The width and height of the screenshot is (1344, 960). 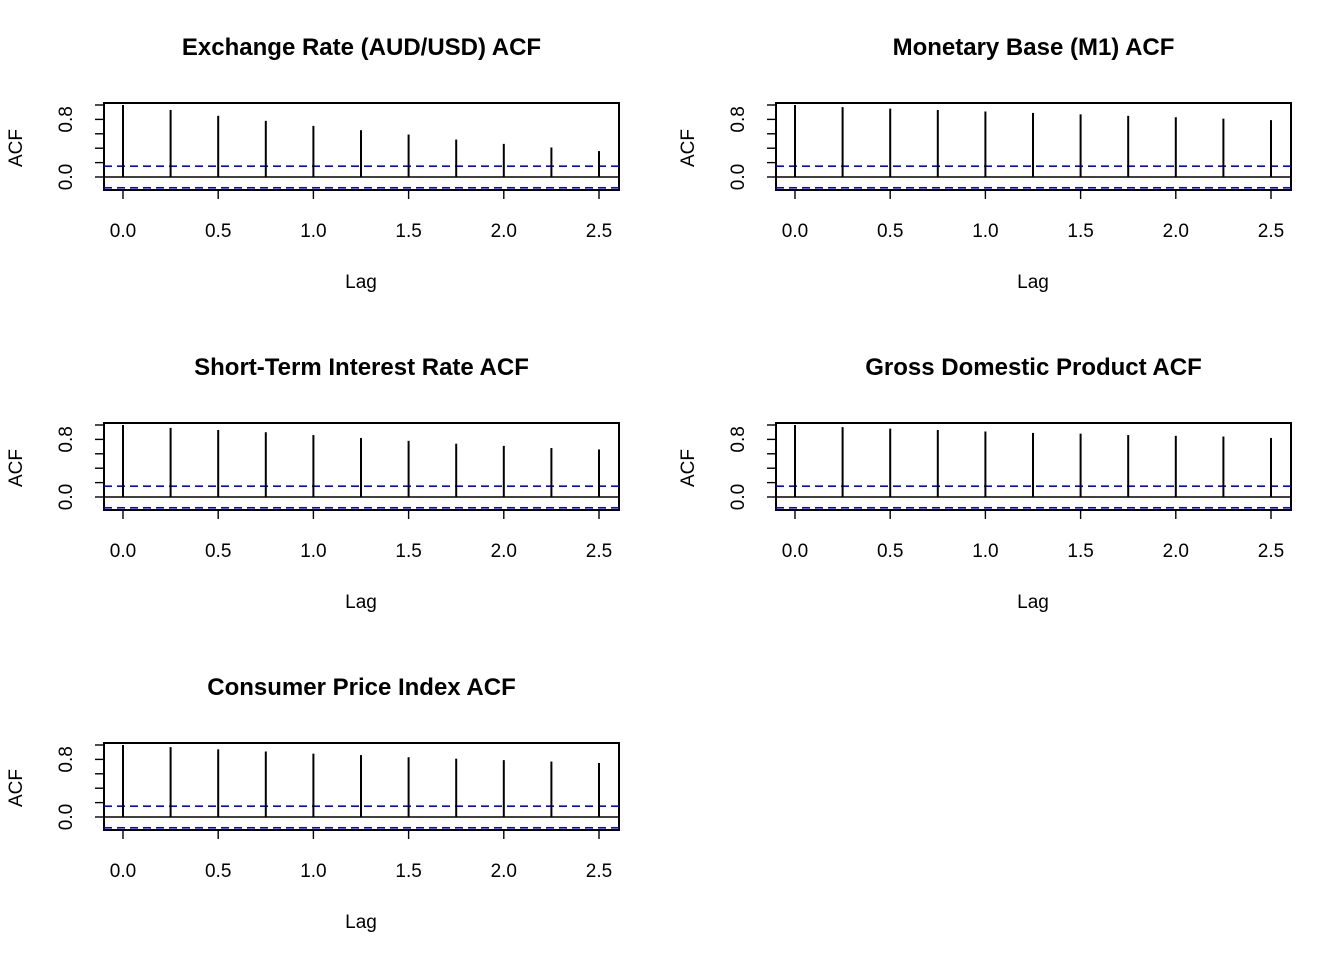 What do you see at coordinates (1034, 47) in the screenshot?
I see `panel-title: Monetary Base (M1) ACF` at bounding box center [1034, 47].